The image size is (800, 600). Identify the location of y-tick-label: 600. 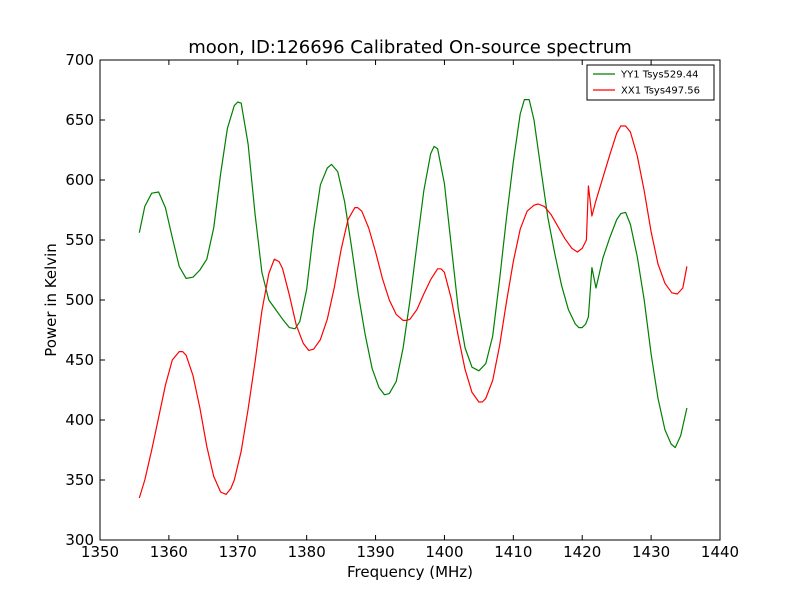
(79, 180).